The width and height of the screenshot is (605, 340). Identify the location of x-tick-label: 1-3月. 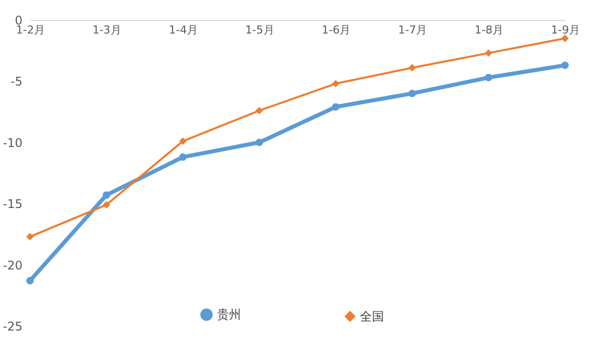
(107, 30).